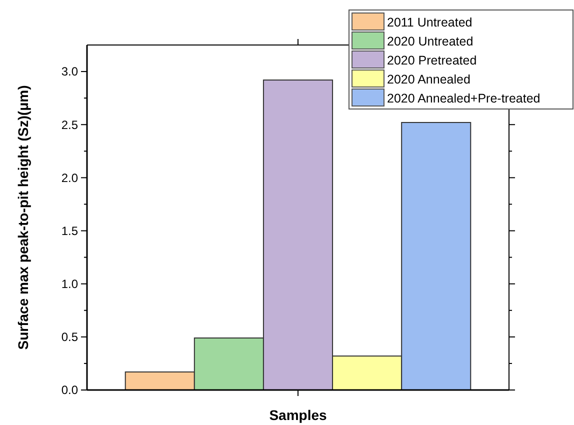 The height and width of the screenshot is (425, 574). Describe the element at coordinates (432, 60) in the screenshot. I see `legend-label: 2020 Pretreated` at that location.